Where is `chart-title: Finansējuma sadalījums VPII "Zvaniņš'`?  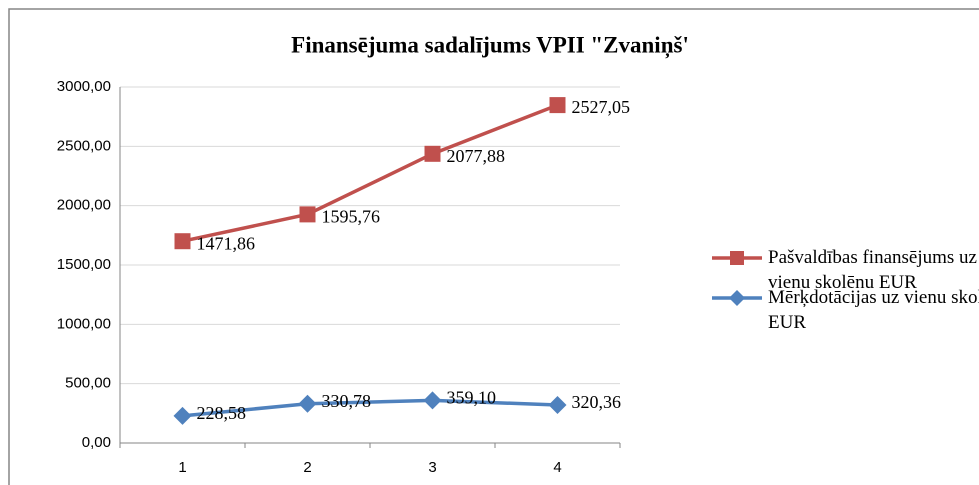 chart-title: Finansējuma sadalījums VPII "Zvaniņš' is located at coordinates (490, 45).